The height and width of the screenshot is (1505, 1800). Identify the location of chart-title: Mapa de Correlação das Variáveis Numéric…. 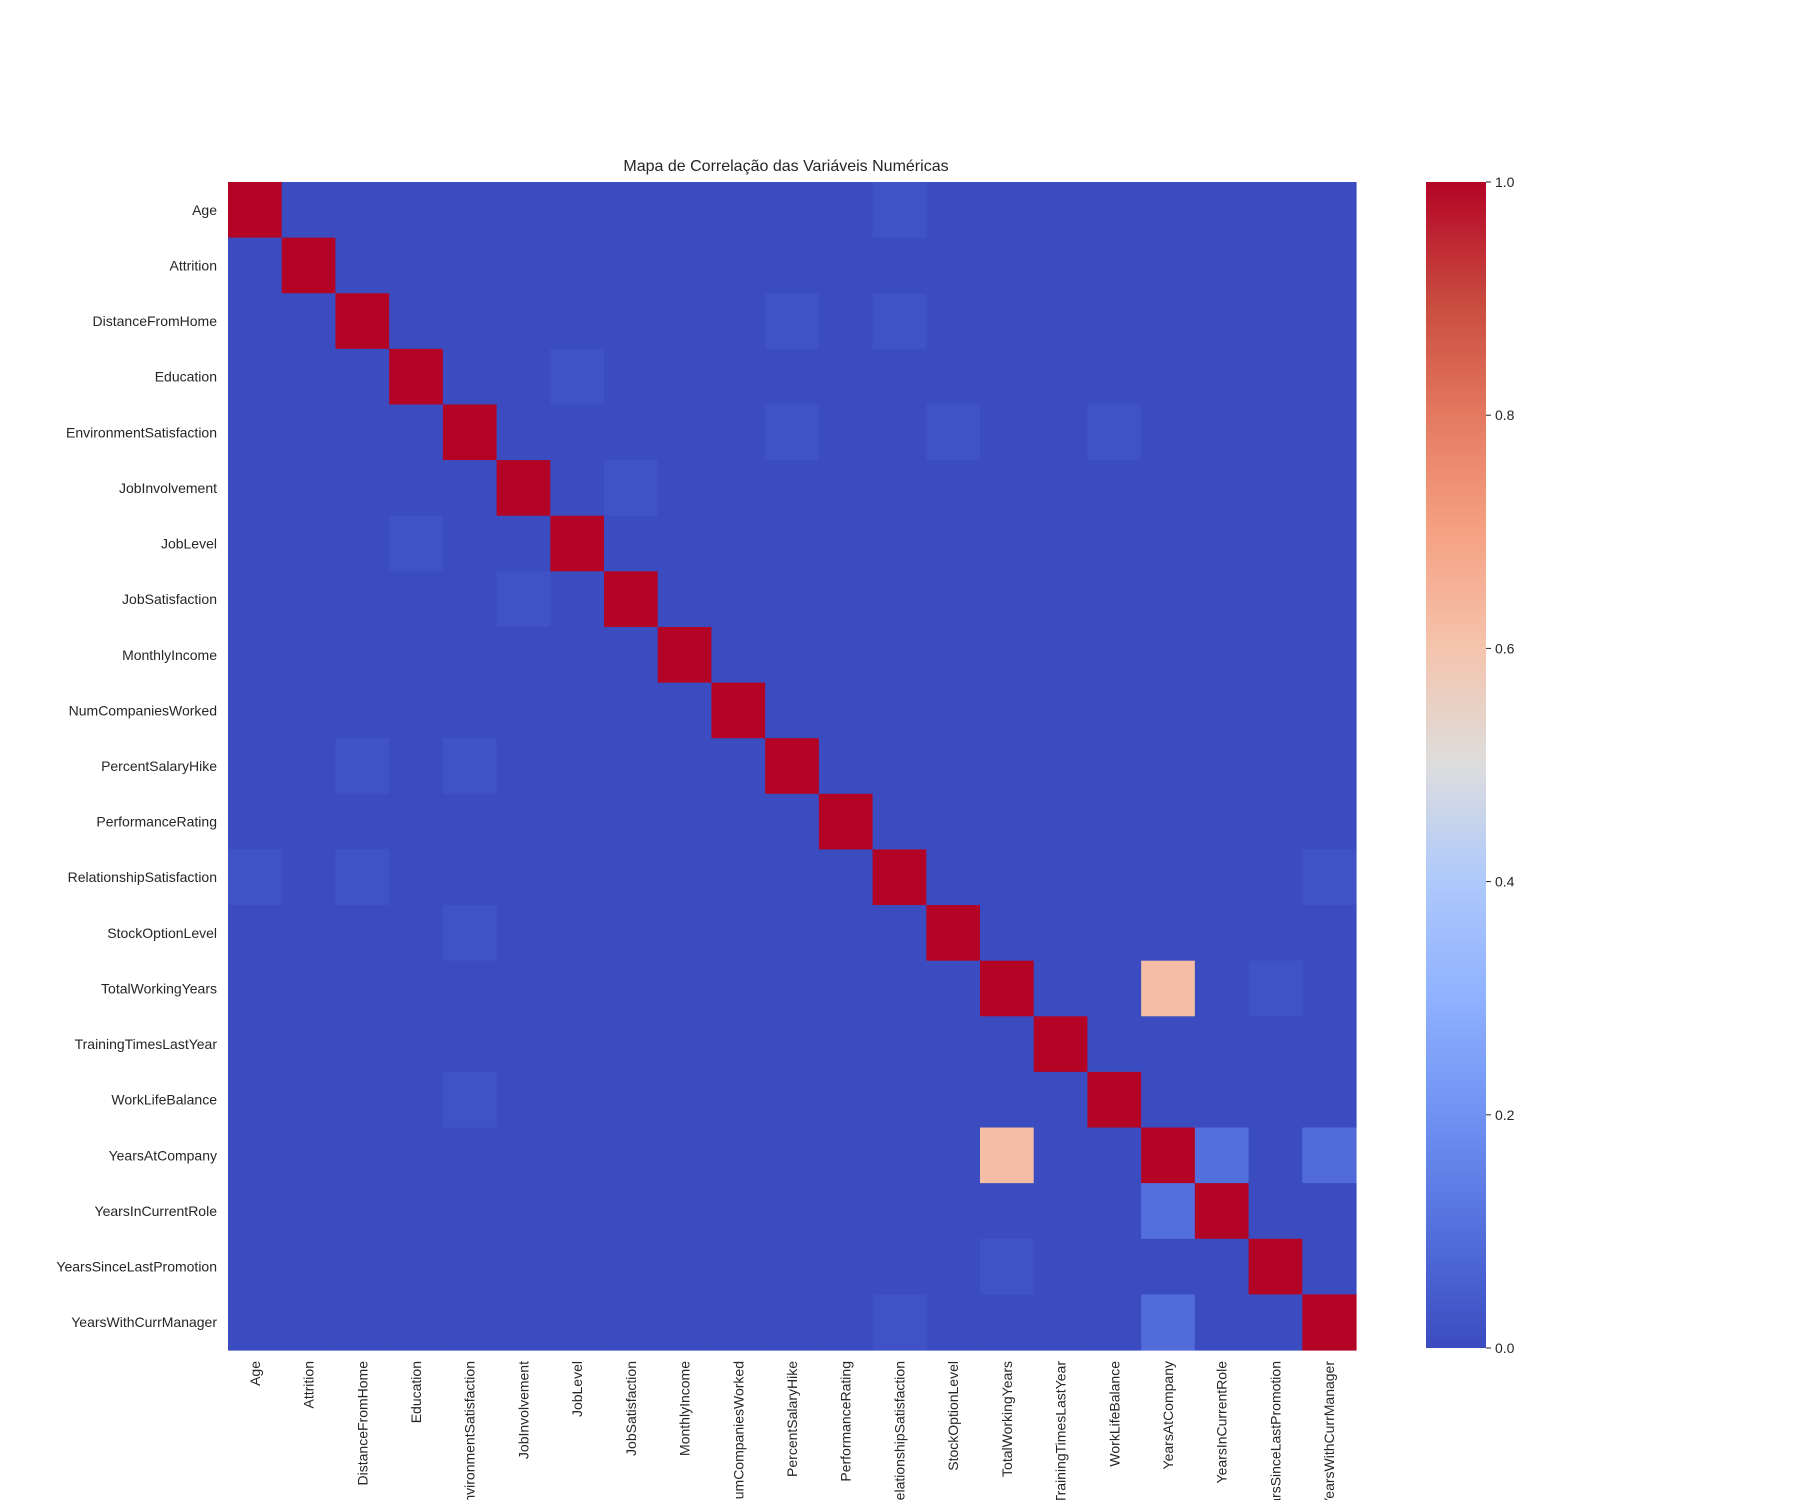
(785, 166).